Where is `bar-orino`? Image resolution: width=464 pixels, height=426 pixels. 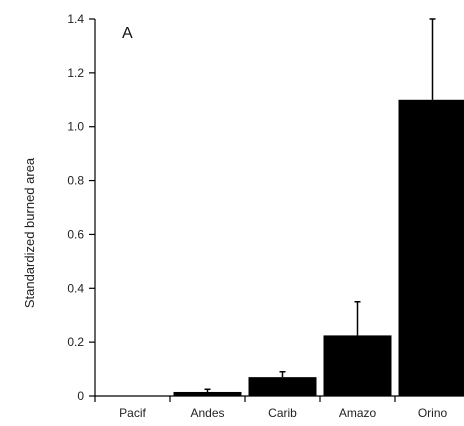
bar-orino is located at coordinates (431, 248).